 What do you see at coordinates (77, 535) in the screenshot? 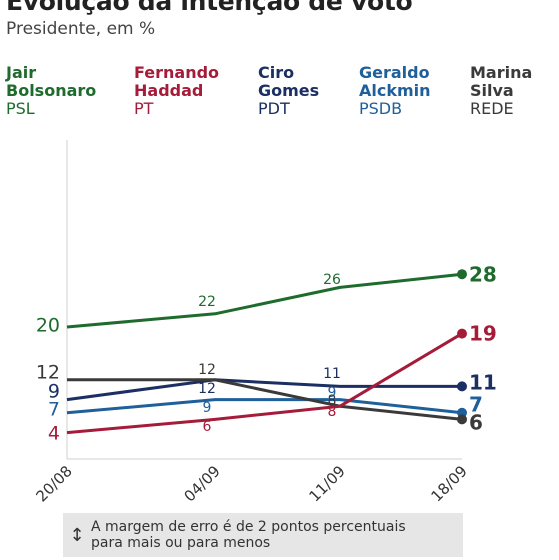
I see `vertical-double-arrow-icon: ↕` at bounding box center [77, 535].